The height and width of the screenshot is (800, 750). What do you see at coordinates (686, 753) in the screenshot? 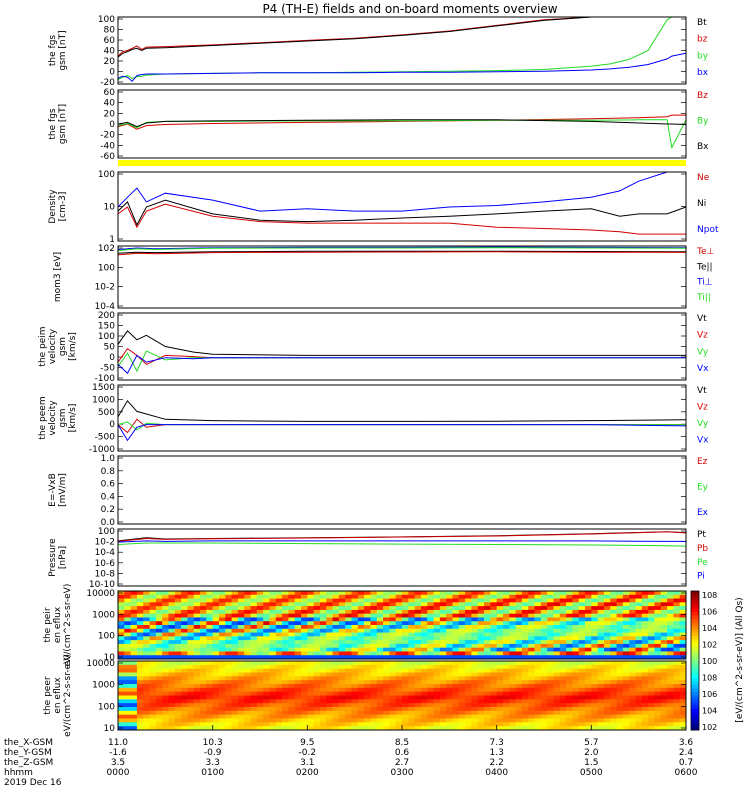
I see `footer-value: 2.4` at bounding box center [686, 753].